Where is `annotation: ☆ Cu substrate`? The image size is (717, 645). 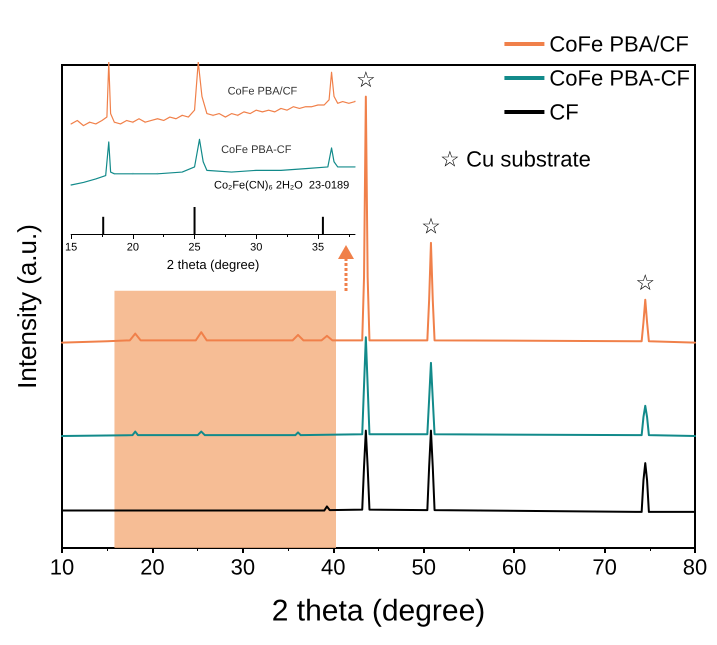 annotation: ☆ Cu substrate is located at coordinates (515, 159).